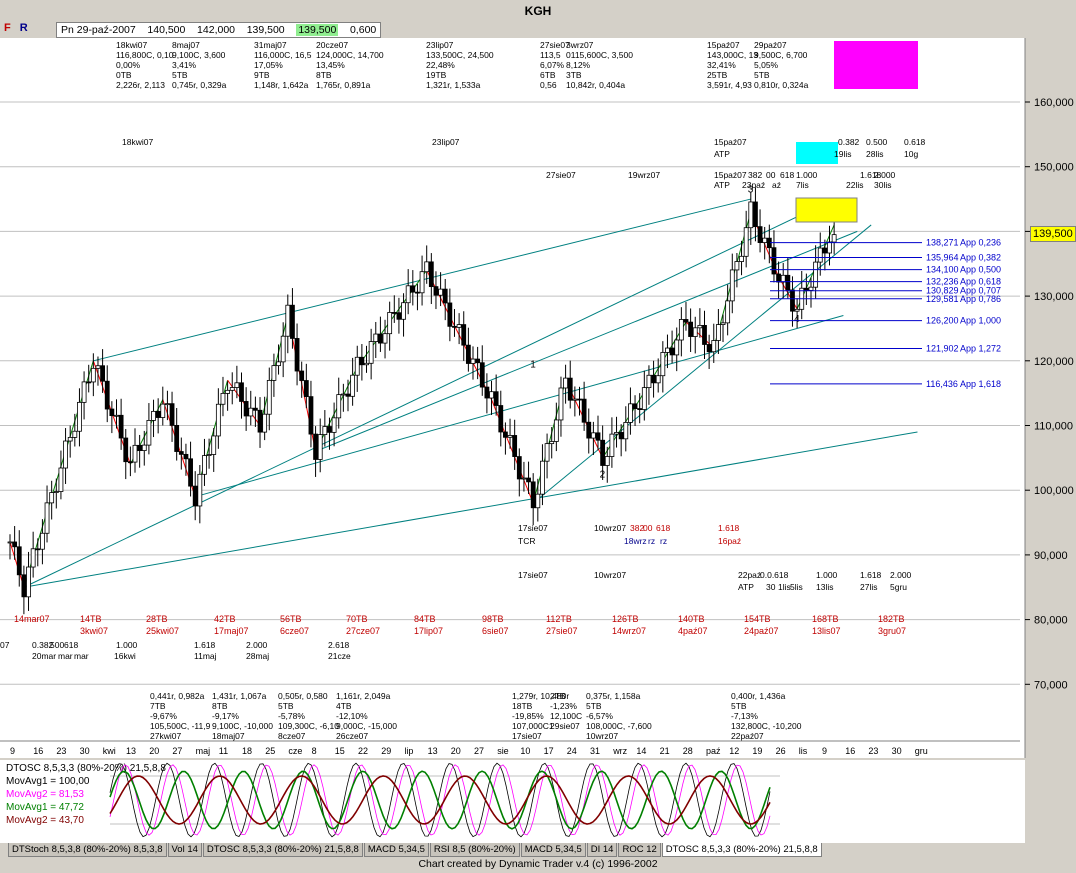 This screenshot has width=1076, height=873. Describe the element at coordinates (771, 175) in the screenshot. I see `time-cycle-label: 00` at that location.